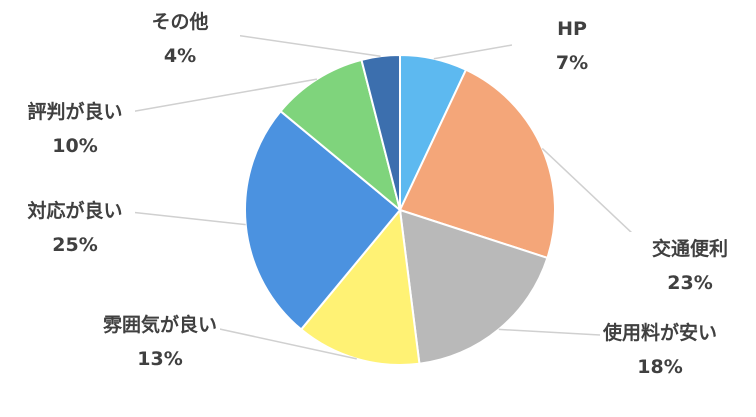  I want to click on category-label: 評判が良い, so click(75, 112).